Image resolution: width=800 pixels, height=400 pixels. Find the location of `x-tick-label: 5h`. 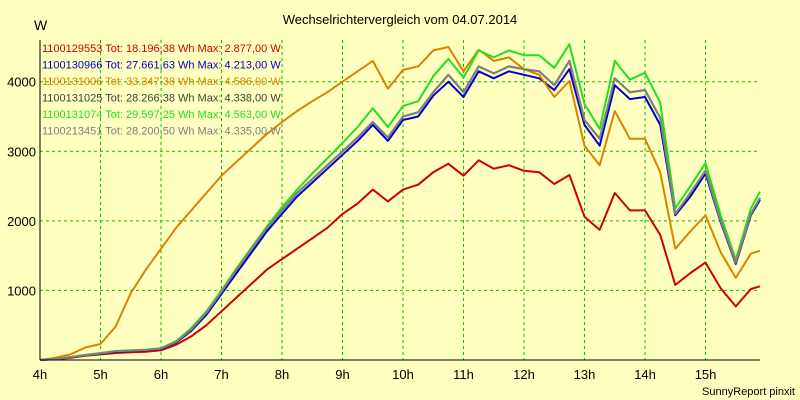

x-tick-label: 5h is located at coordinates (100, 374).